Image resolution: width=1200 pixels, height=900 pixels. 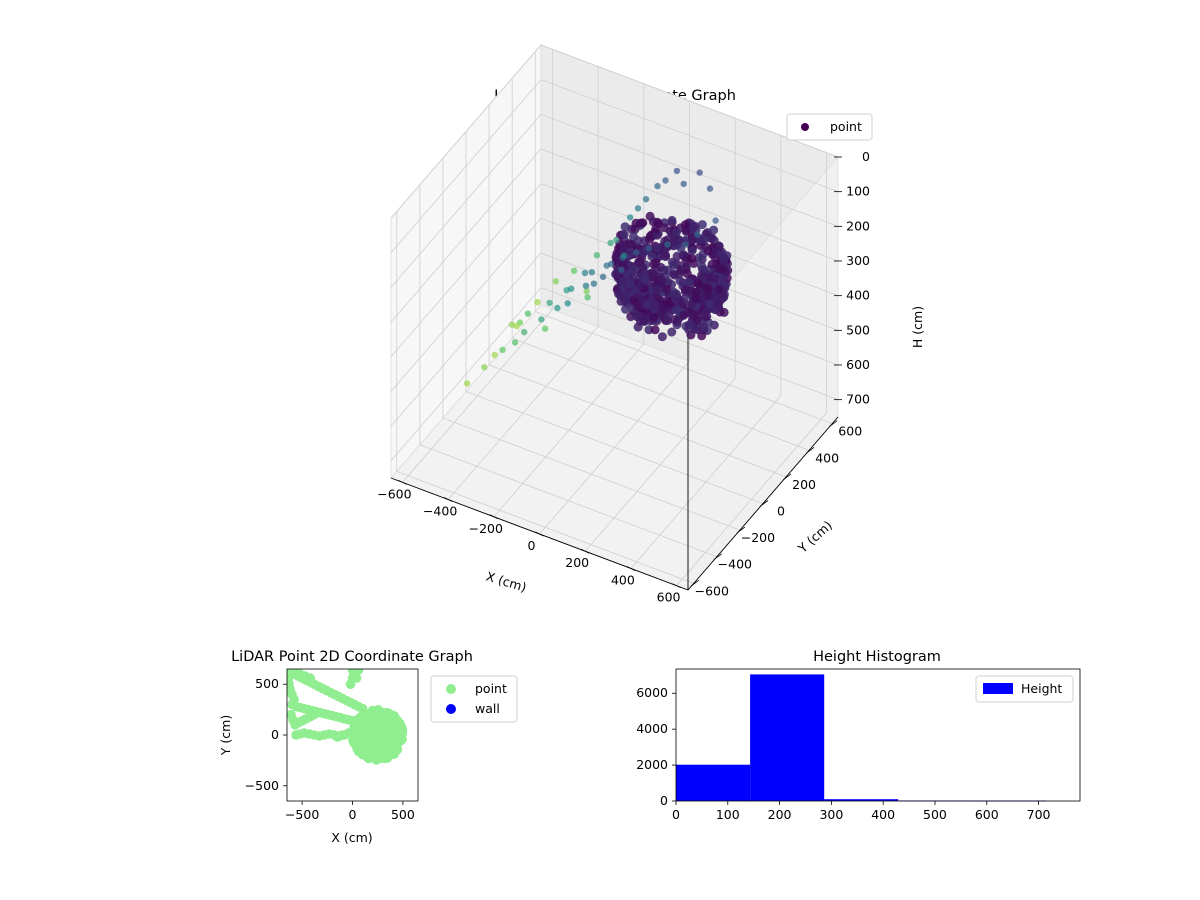 I want to click on grid-z-back, so click(x=689, y=170).